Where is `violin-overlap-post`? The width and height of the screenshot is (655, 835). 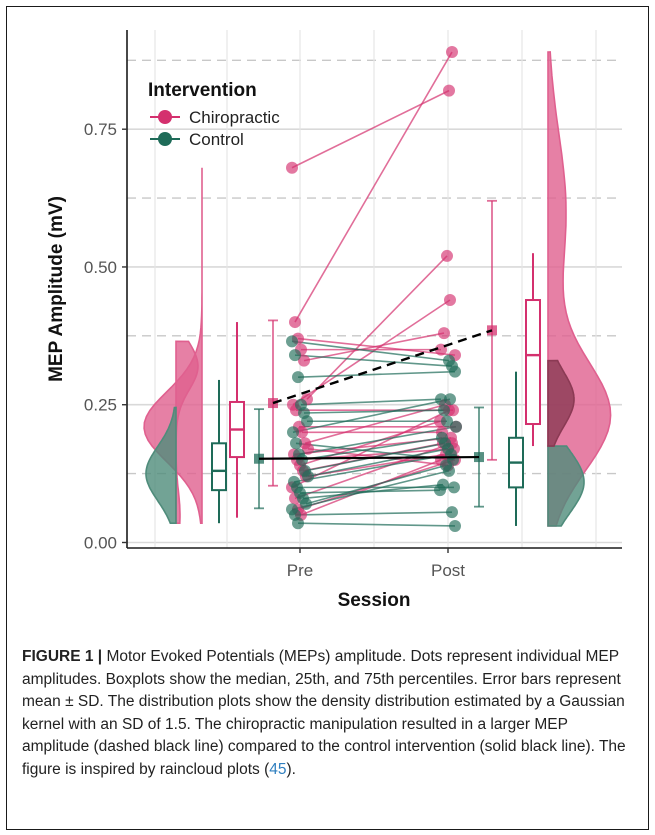
violin-overlap-post is located at coordinates (561, 403).